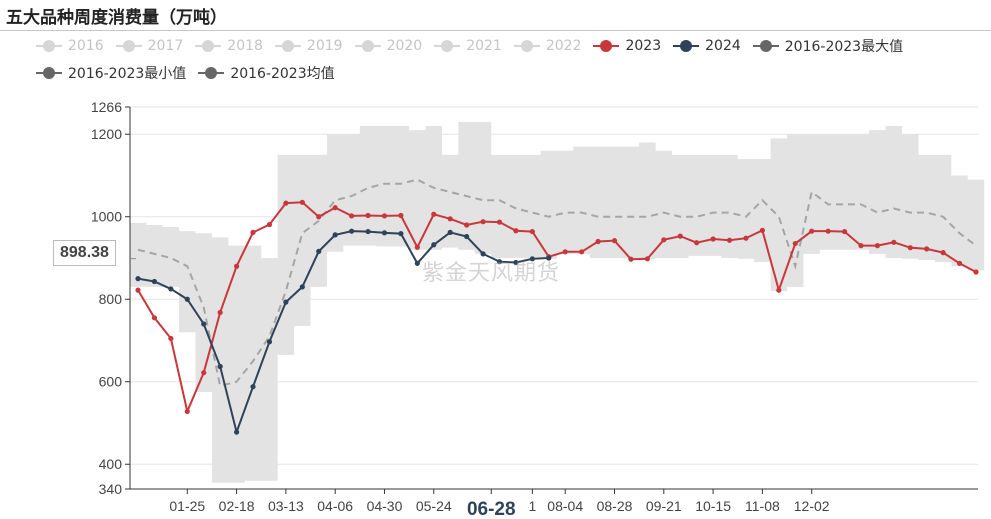 This screenshot has width=991, height=519. I want to click on x-tick-label: 06-28, so click(491, 509).